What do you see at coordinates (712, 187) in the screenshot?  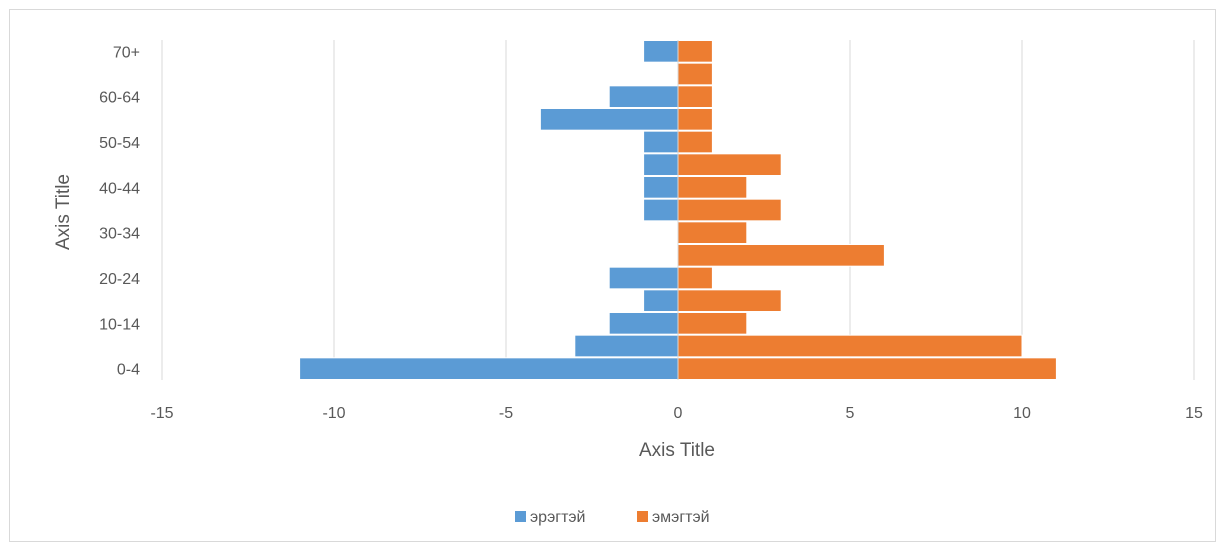 I see `bar-эмэгтэй-40-44` at bounding box center [712, 187].